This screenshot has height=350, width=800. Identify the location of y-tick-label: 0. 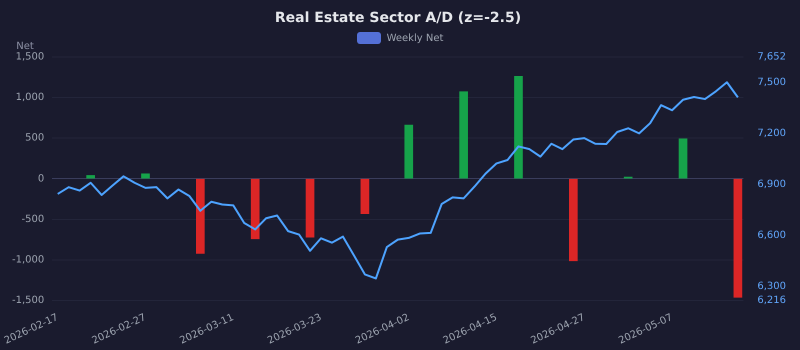
(41, 178).